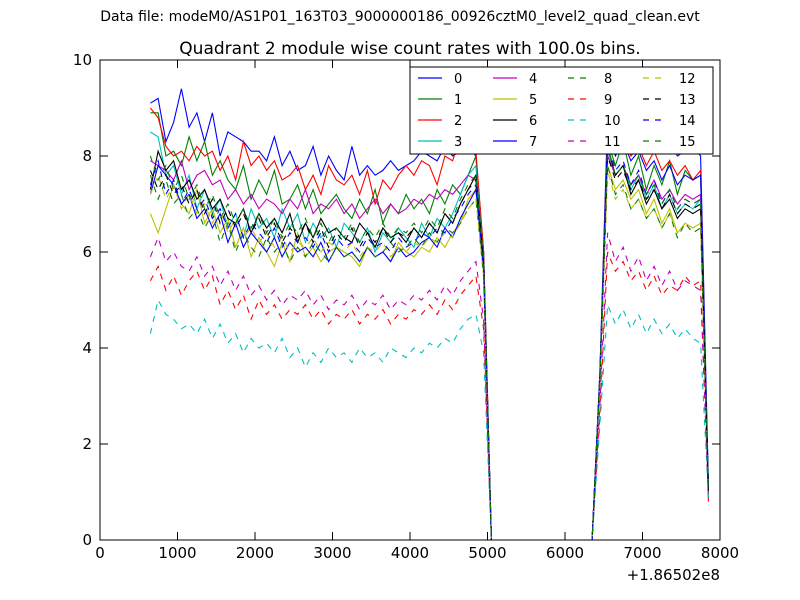  I want to click on legend-label-7: 7, so click(533, 142).